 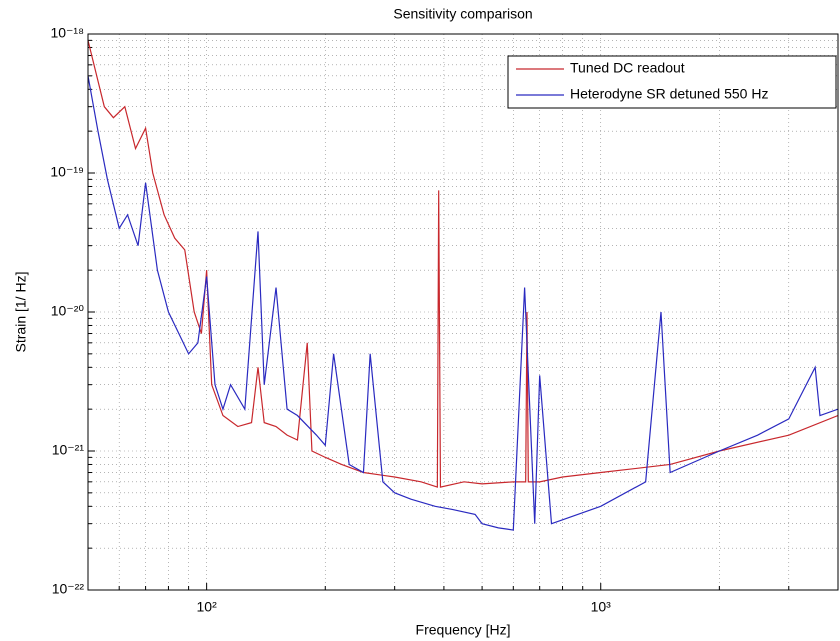 What do you see at coordinates (627, 68) in the screenshot?
I see `legend-label: Tuned DC readout` at bounding box center [627, 68].